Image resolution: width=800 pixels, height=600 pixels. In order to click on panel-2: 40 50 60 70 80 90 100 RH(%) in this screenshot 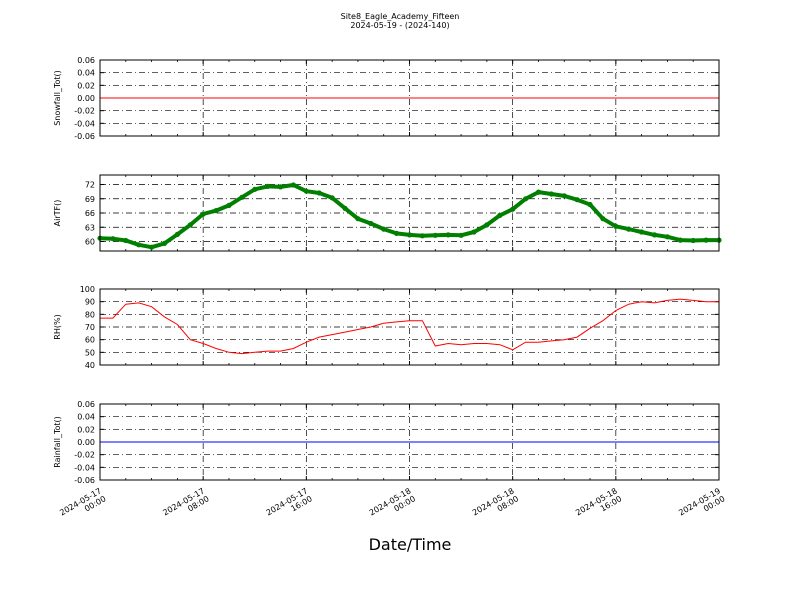, I will do `click(386, 327)`.